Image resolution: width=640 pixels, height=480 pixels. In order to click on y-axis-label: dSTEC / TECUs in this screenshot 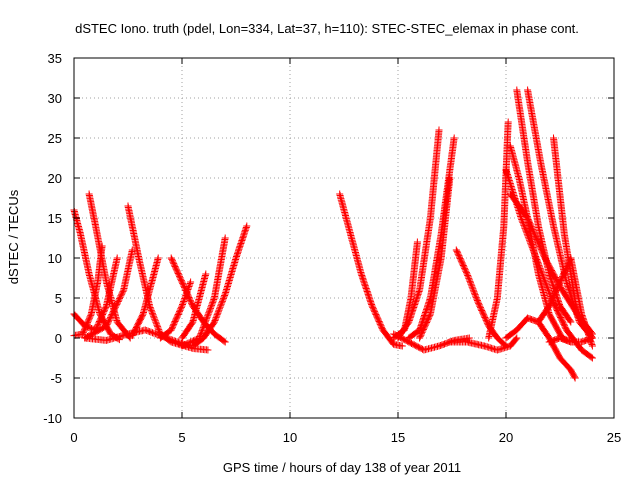, I will do `click(13, 236)`.